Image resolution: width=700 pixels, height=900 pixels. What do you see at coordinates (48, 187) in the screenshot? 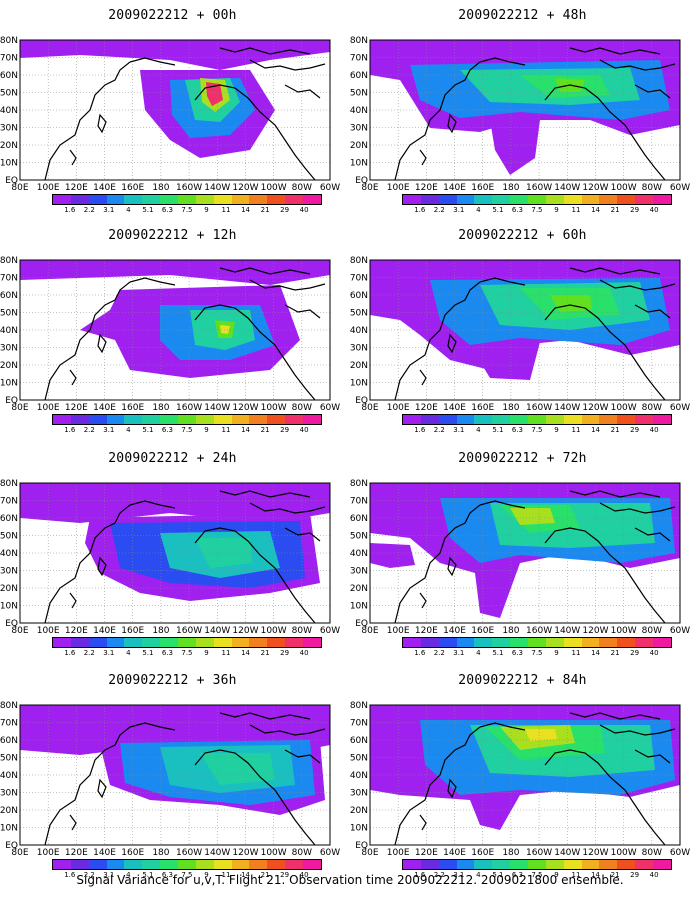
I see `lon-tick-label: 100E` at bounding box center [48, 187].